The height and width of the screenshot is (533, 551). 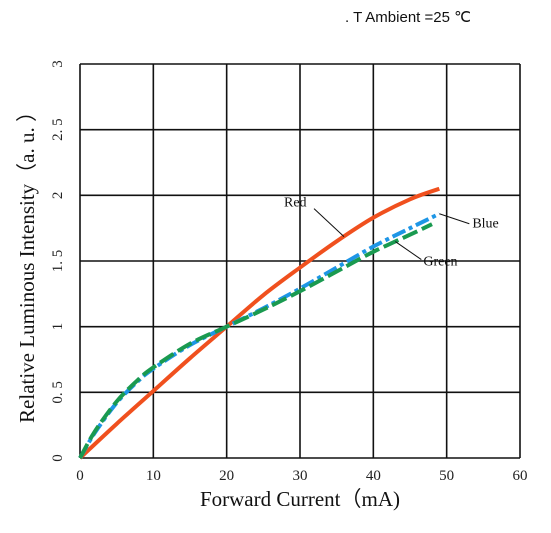 What do you see at coordinates (485, 224) in the screenshot?
I see `annotation-label-blue: Blue` at bounding box center [485, 224].